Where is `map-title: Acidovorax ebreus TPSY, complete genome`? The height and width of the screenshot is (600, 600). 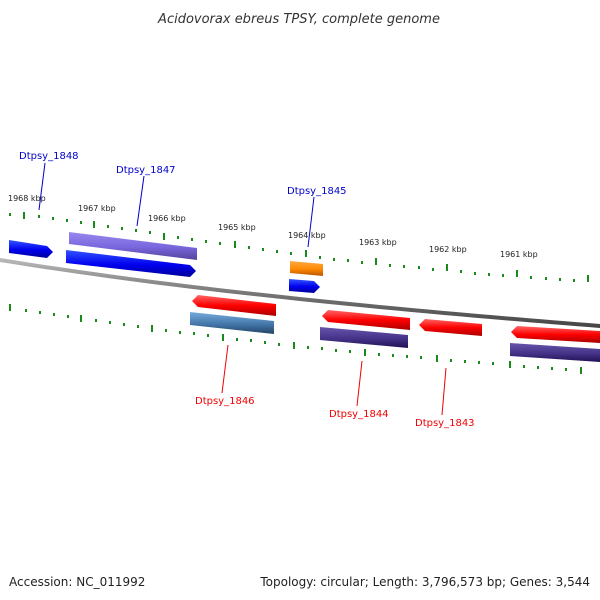 map-title: Acidovorax ebreus TPSY, complete genome is located at coordinates (298, 19).